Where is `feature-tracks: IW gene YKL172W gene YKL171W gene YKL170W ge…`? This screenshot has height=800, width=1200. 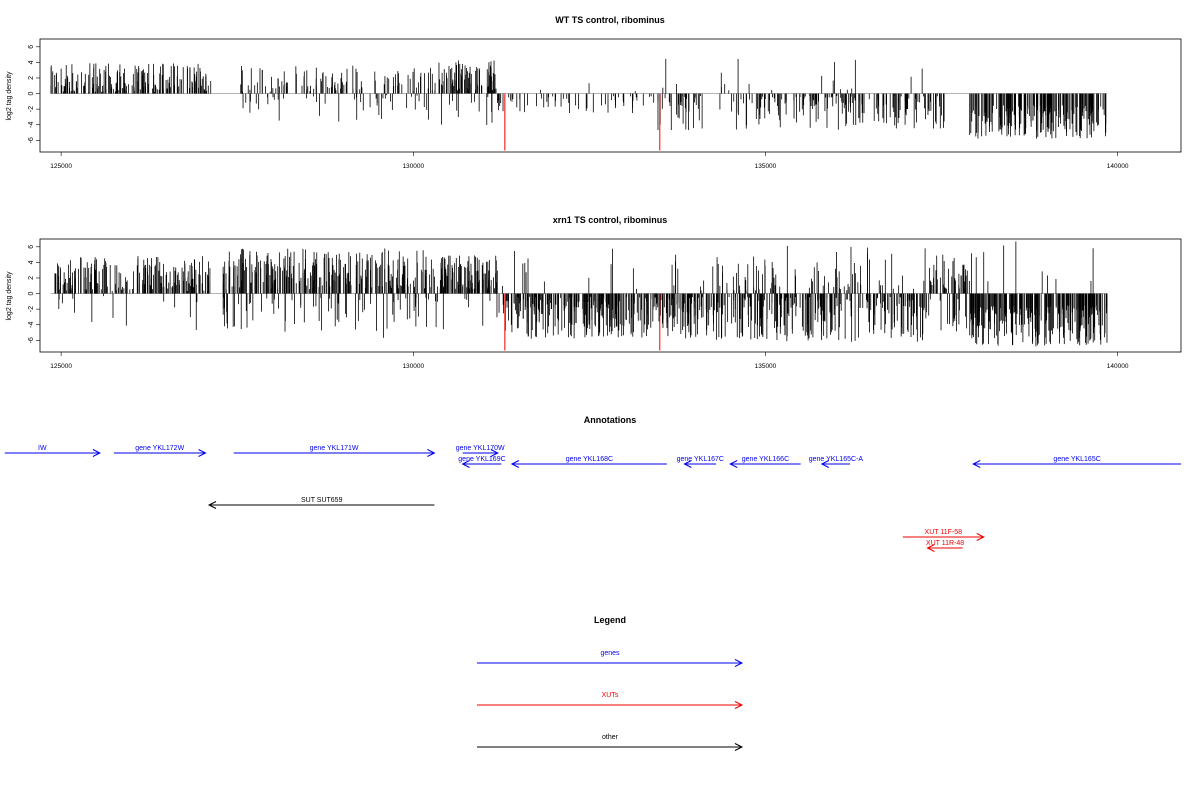
feature-tracks: IW gene YKL172W gene YKL171W gene YKL170W ge… is located at coordinates (592, 498).